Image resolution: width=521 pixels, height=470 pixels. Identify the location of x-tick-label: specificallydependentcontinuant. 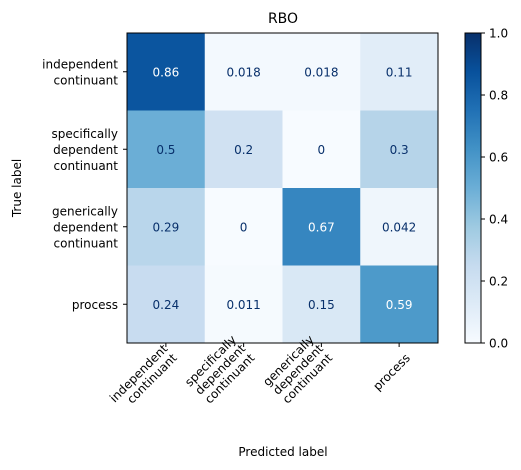
(219, 369).